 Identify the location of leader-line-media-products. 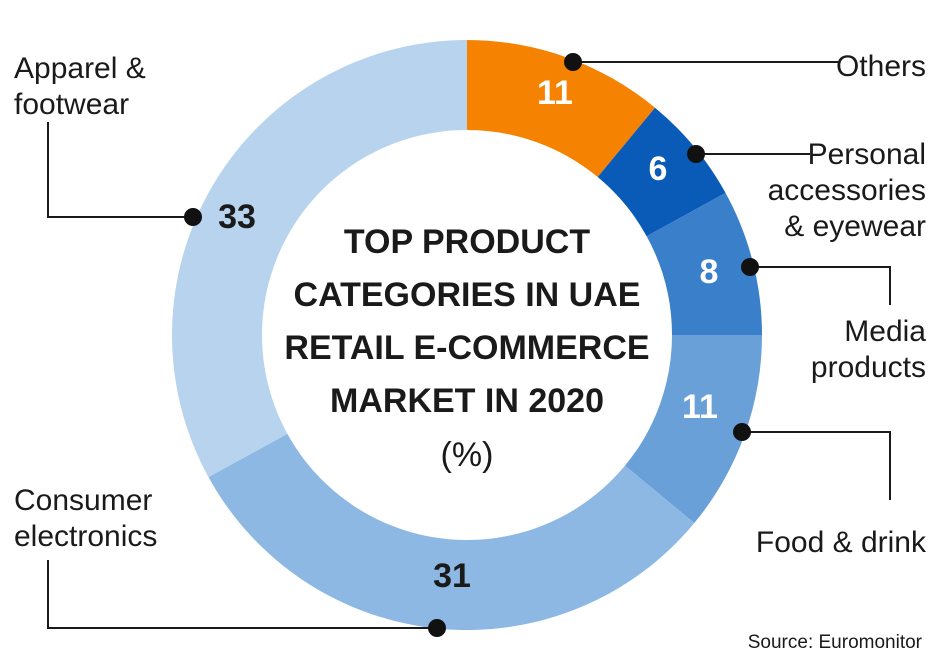
(820, 285).